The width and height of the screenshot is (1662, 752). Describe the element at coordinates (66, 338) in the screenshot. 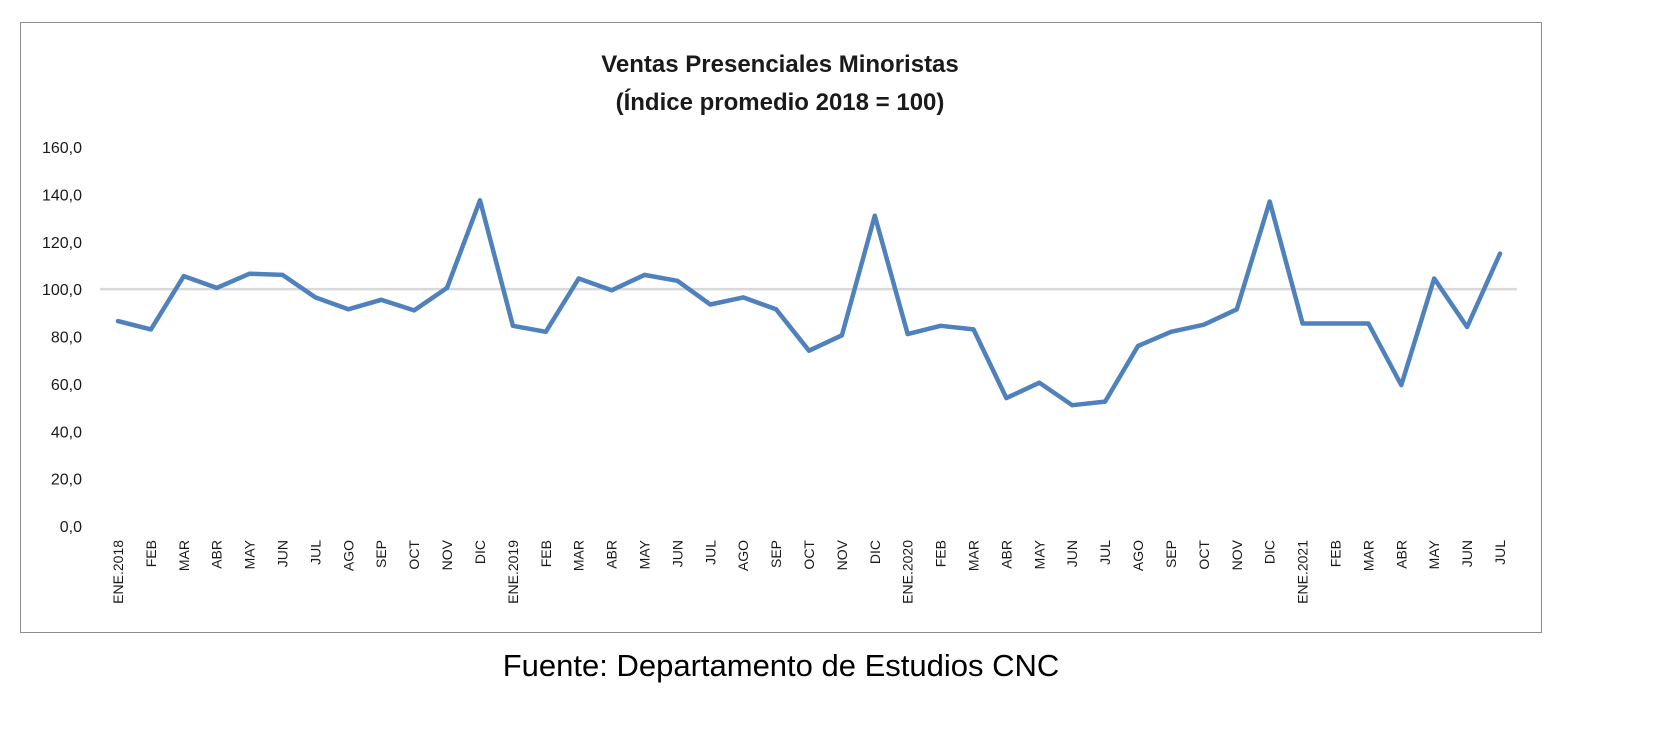

I see `y-tick-label: 80,0` at that location.